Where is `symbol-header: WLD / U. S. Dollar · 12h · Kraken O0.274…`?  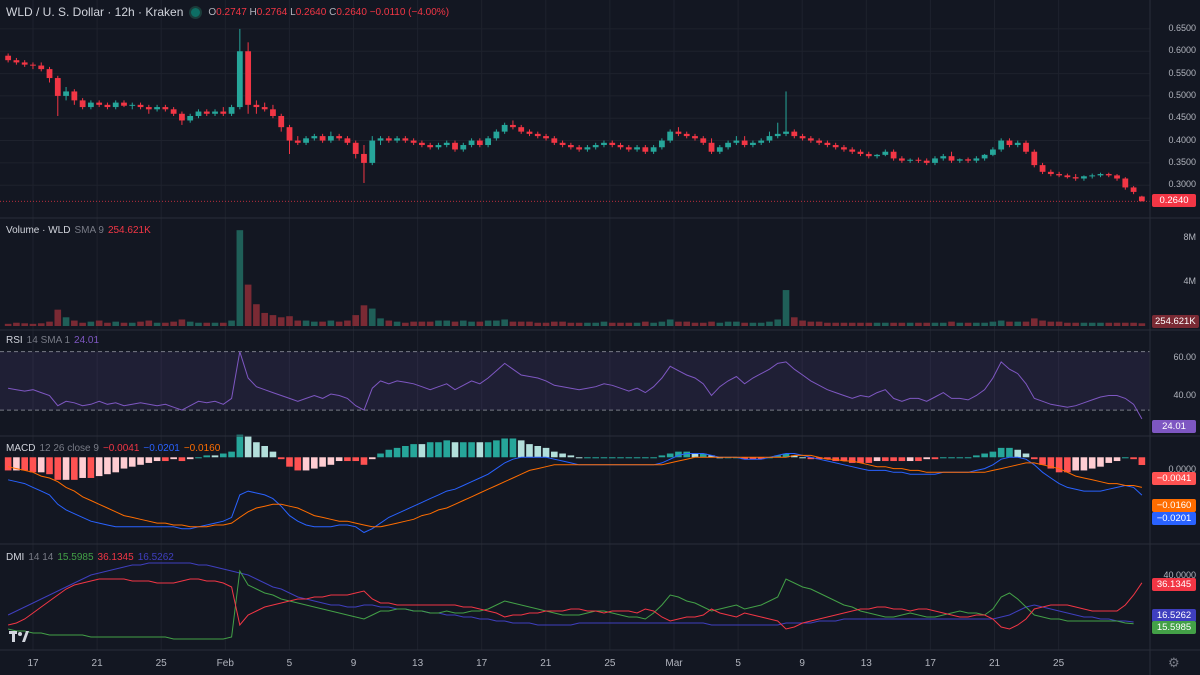
symbol-header: WLD / U. S. Dollar · 12h · Kraken O0.274… is located at coordinates (227, 12).